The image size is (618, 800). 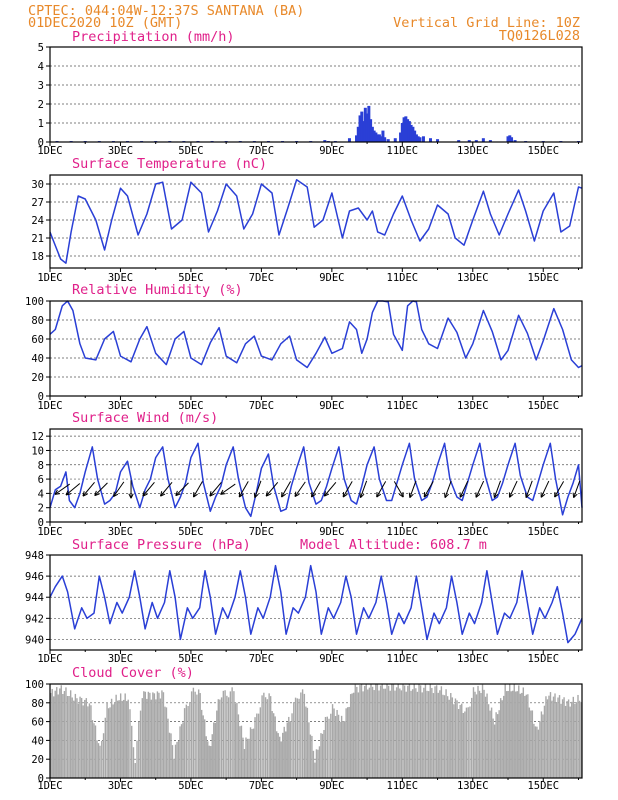 What do you see at coordinates (473, 786) in the screenshot?
I see `cloud-xtick-label: 13DEC` at bounding box center [473, 786].